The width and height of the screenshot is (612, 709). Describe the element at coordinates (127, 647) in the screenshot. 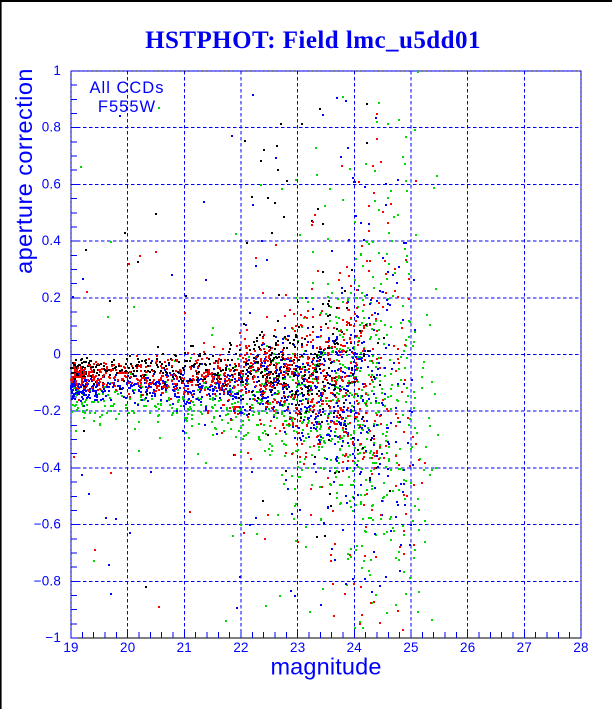

I see `svg-text: 20` at that location.